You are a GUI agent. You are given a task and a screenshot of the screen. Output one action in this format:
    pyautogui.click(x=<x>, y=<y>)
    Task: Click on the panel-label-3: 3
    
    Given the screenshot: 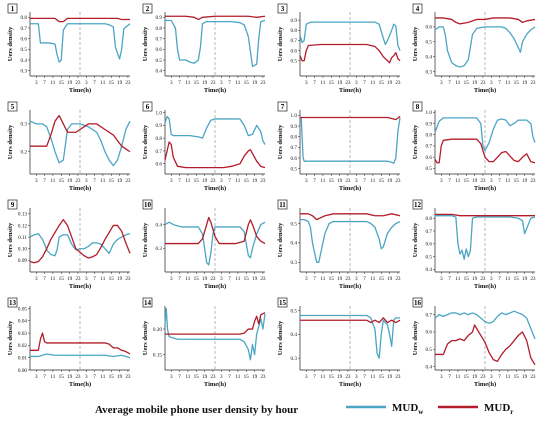 What is the action you would take?
    pyautogui.click(x=283, y=9)
    